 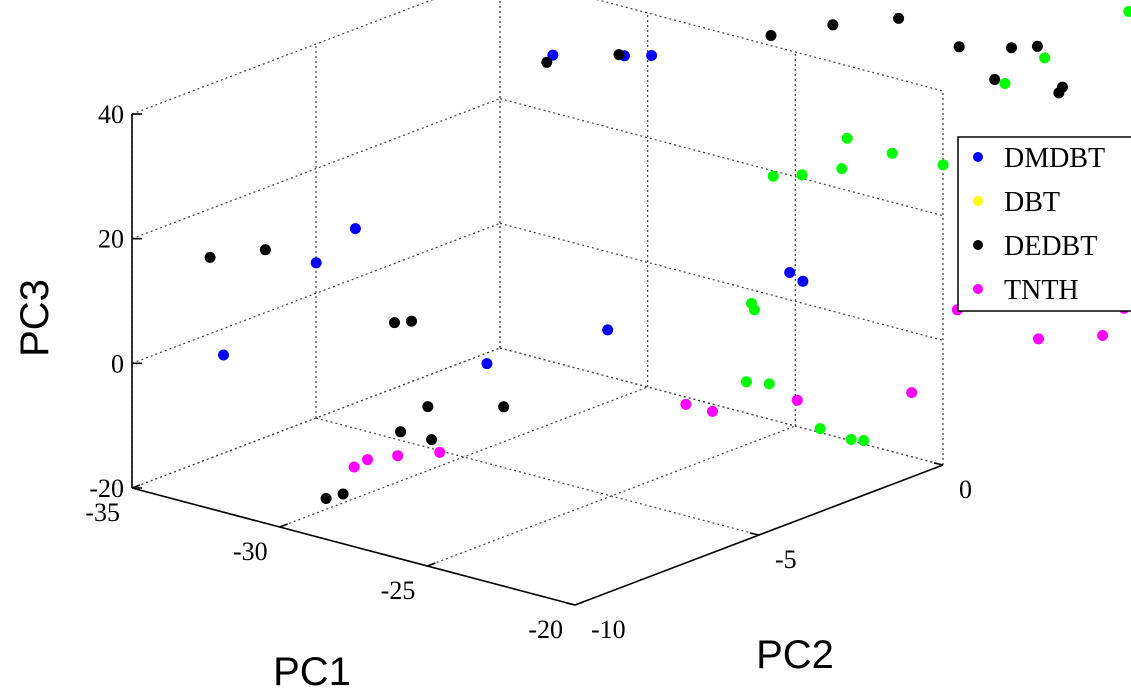 I want to click on x-tick-label: -20, so click(x=545, y=629).